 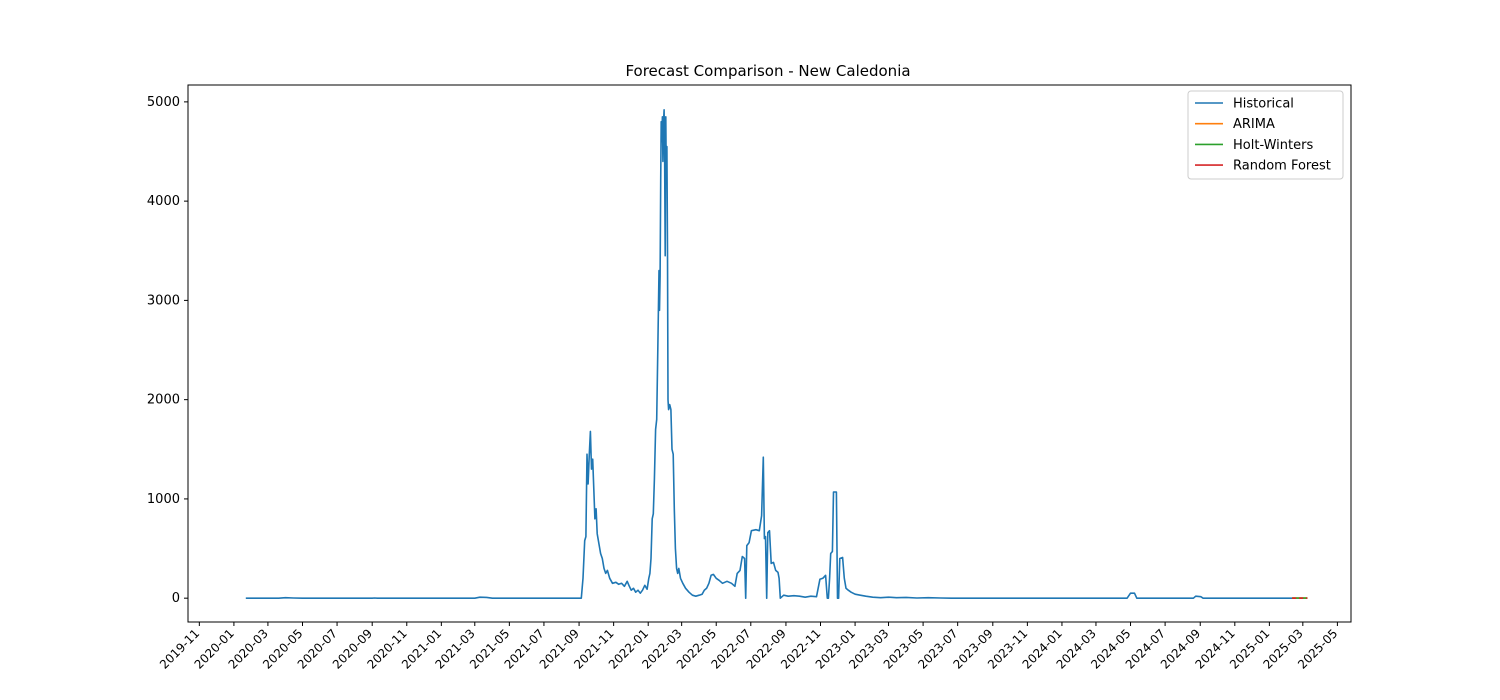 I want to click on y-tick-label: 2000, so click(x=163, y=400).